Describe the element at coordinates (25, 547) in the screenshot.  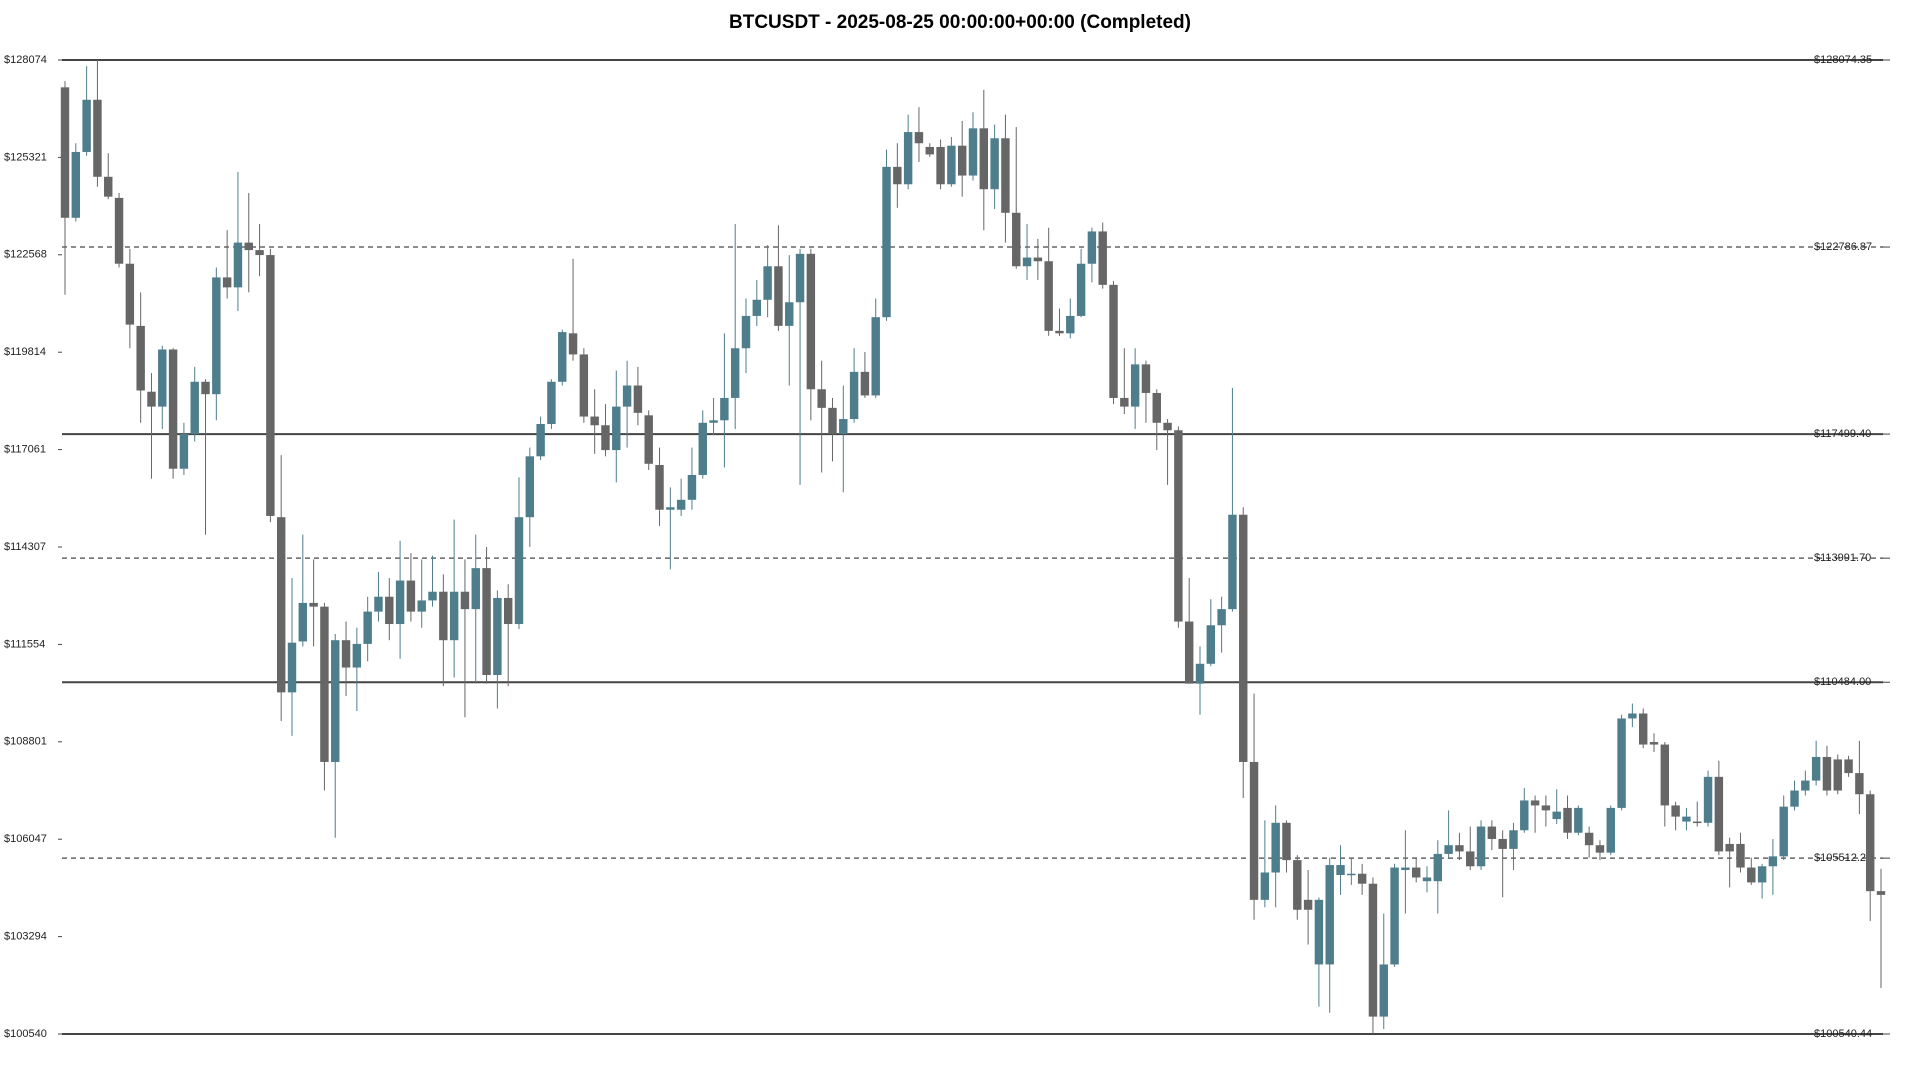
I see `y-tick-label: $114307` at that location.